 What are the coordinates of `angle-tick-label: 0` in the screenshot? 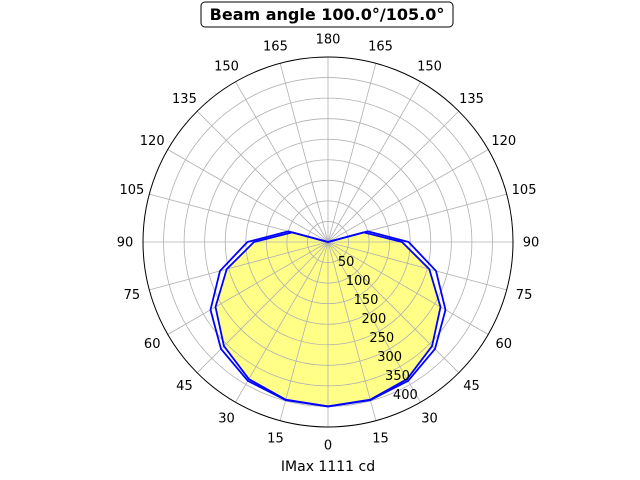 It's located at (328, 446).